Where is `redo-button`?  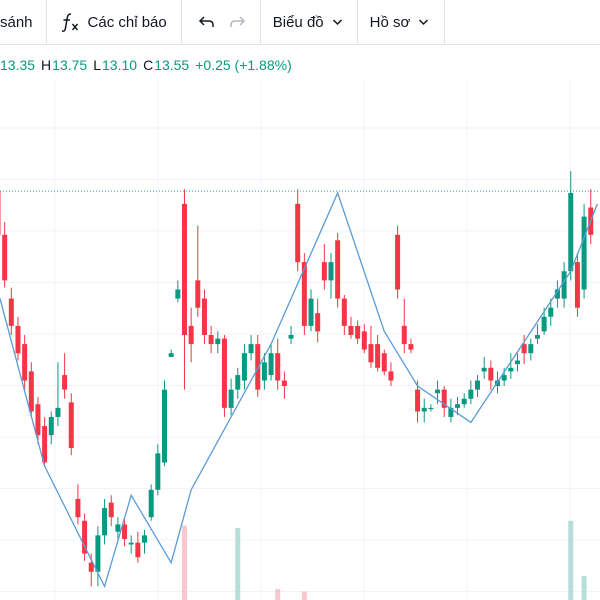
redo-button is located at coordinates (242, 22).